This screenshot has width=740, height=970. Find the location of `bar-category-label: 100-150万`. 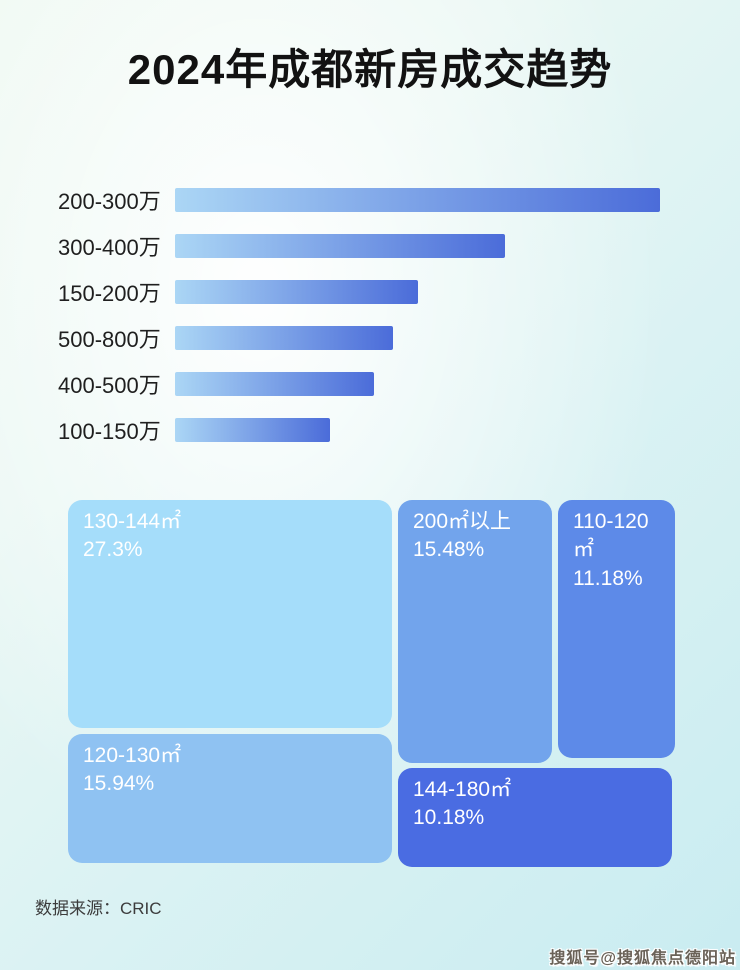

bar-category-label: 100-150万 is located at coordinates (109, 431).